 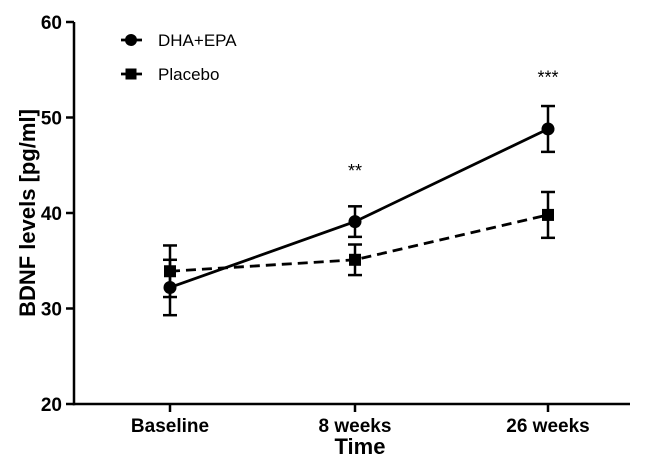 I want to click on x-tick-label-0: Baseline, so click(x=170, y=426).